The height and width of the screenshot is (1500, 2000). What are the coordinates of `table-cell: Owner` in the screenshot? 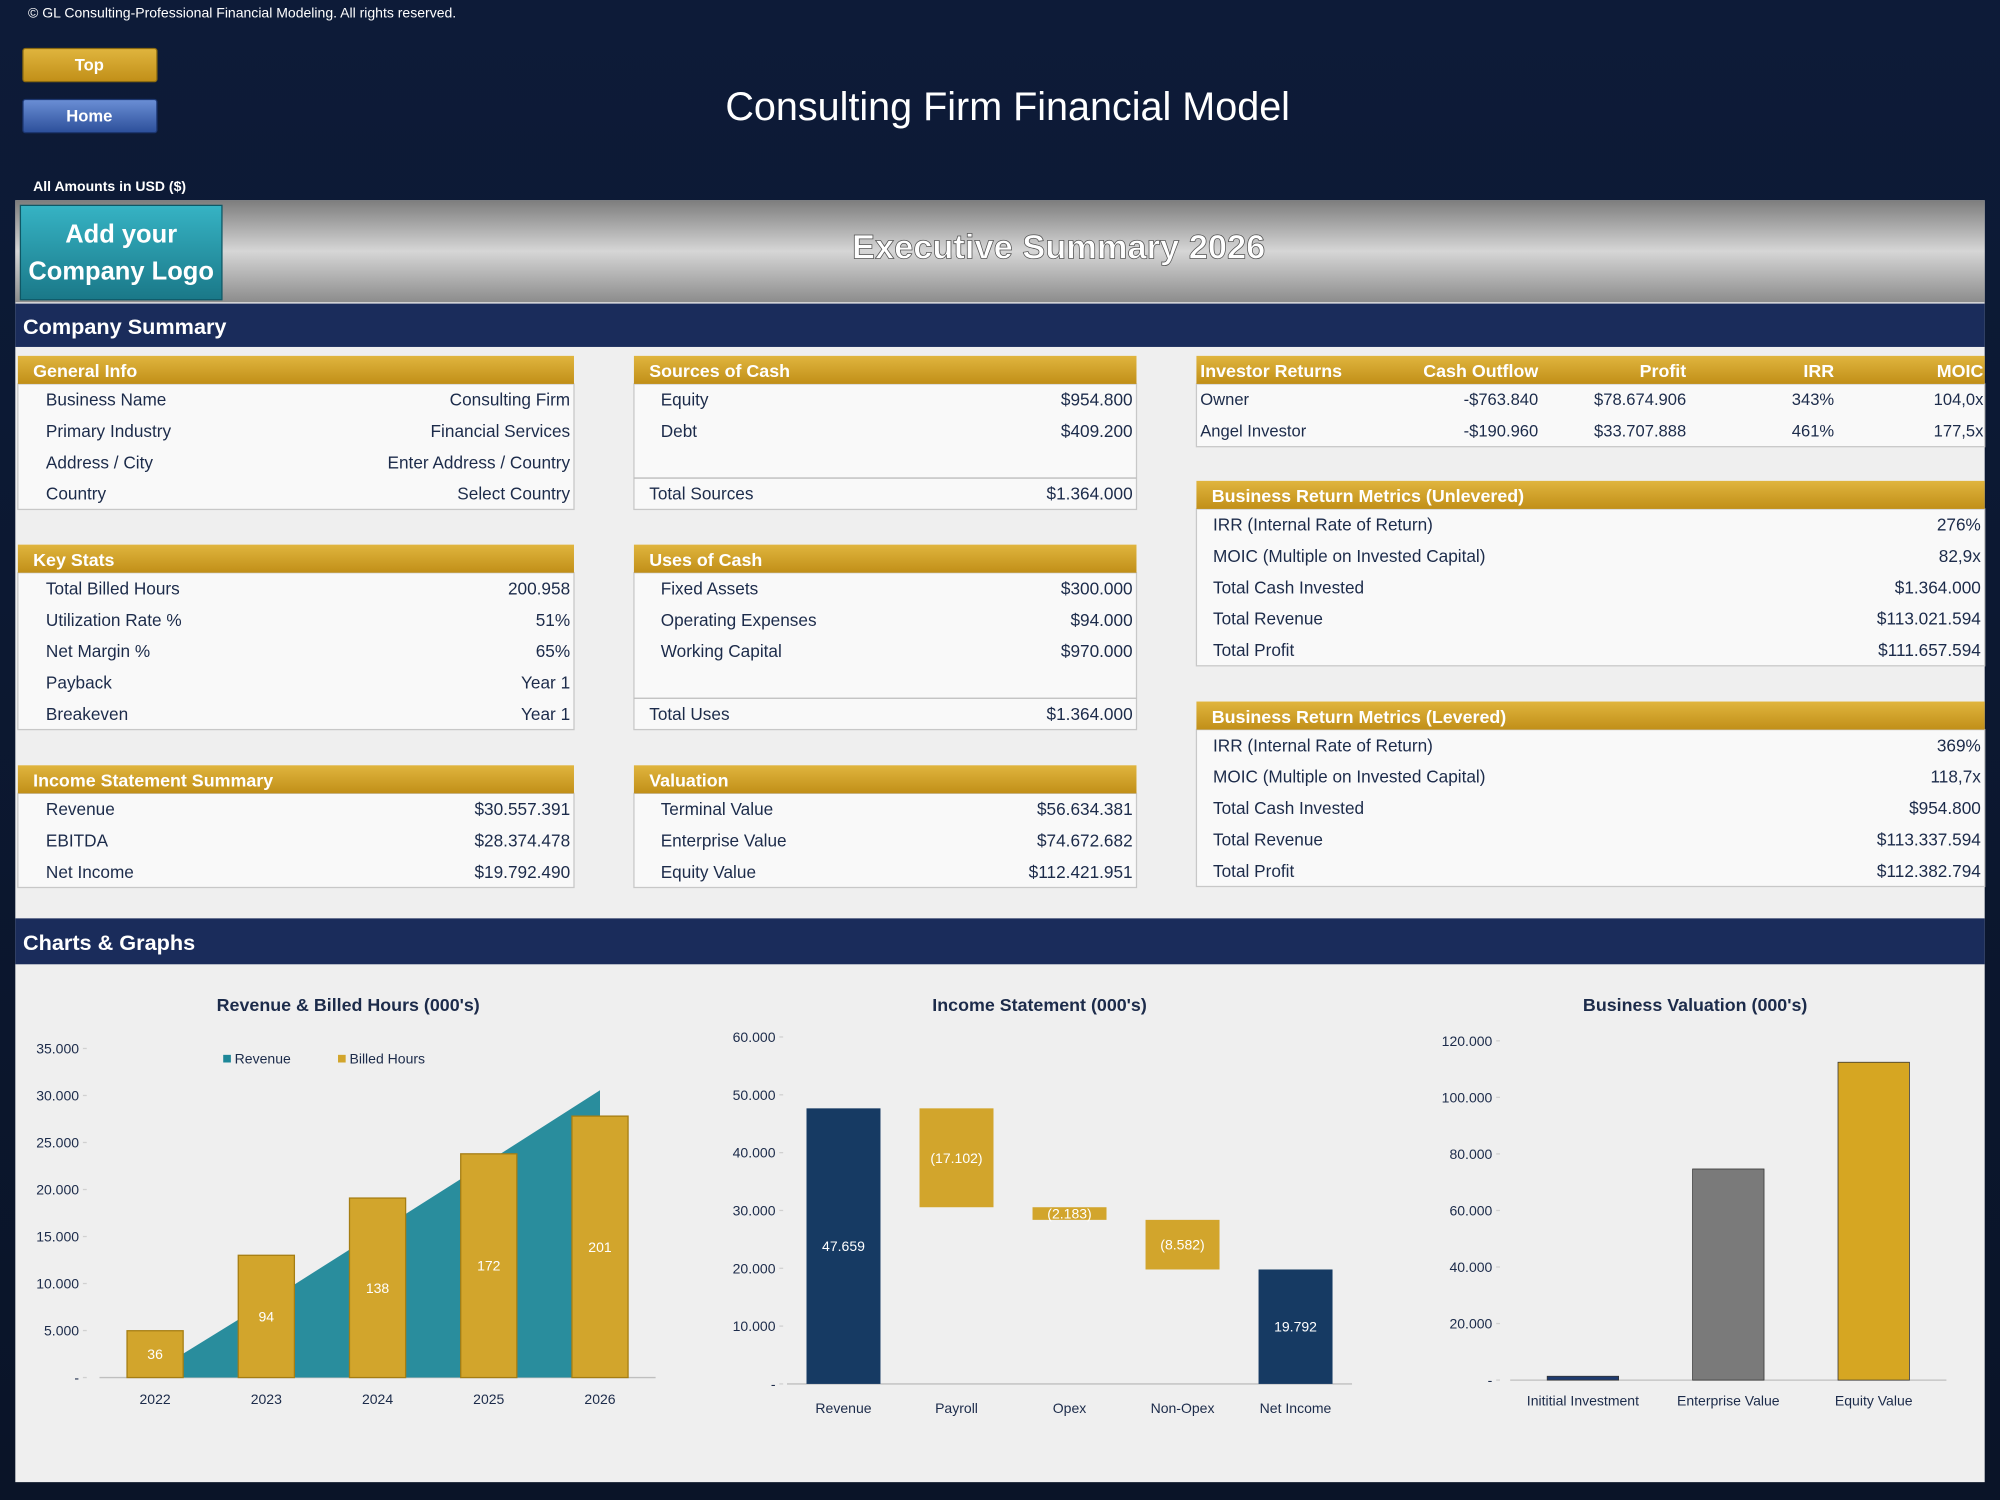 It's located at (1224, 399).